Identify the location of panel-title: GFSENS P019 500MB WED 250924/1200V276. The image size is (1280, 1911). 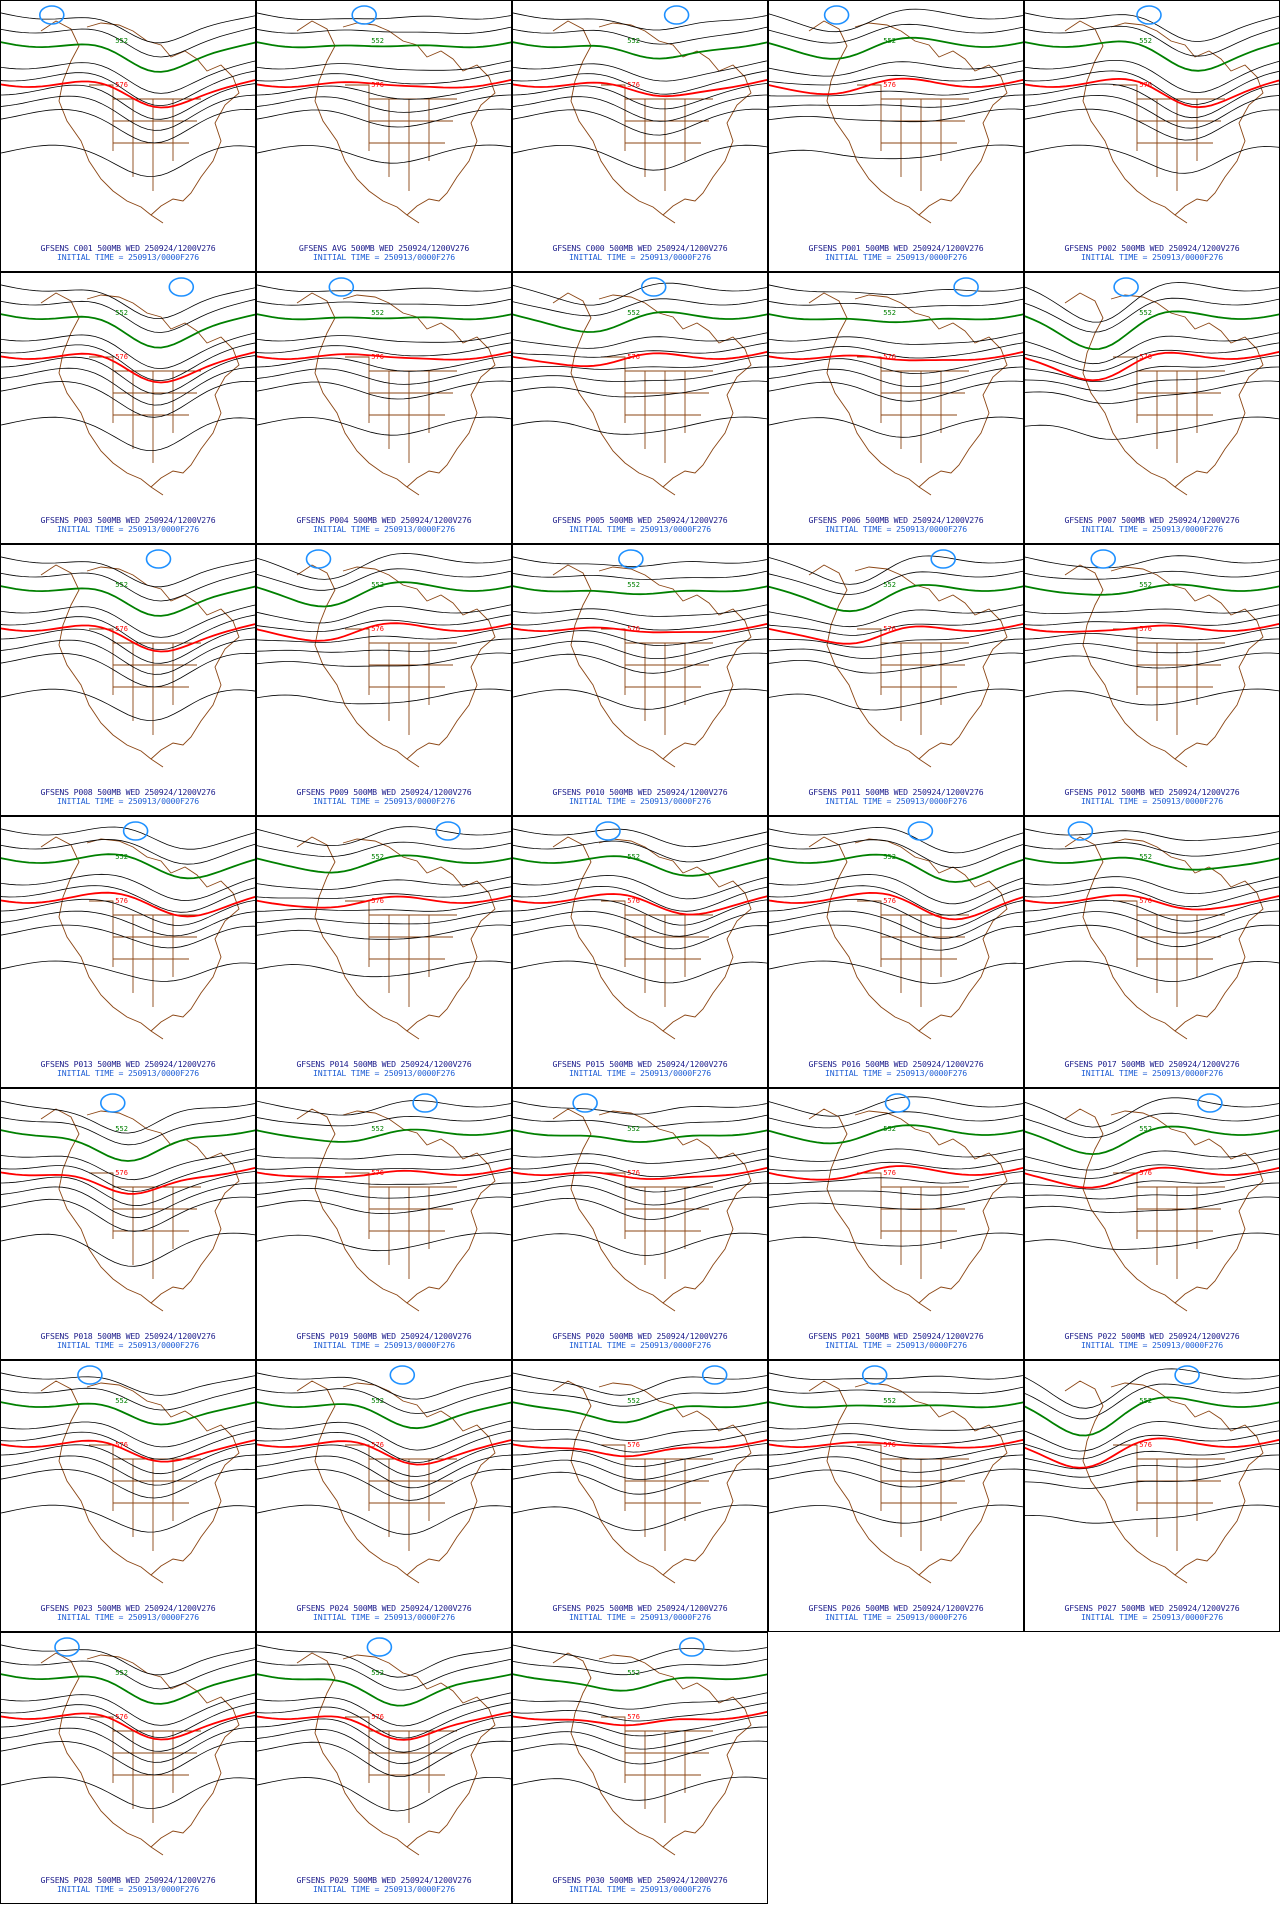
(384, 1336).